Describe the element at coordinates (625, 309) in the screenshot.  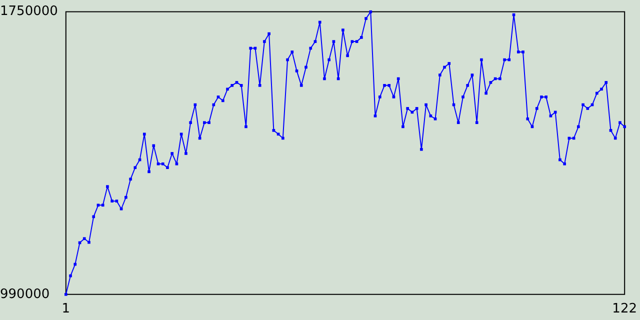
I see `x-tick-label: 122` at that location.